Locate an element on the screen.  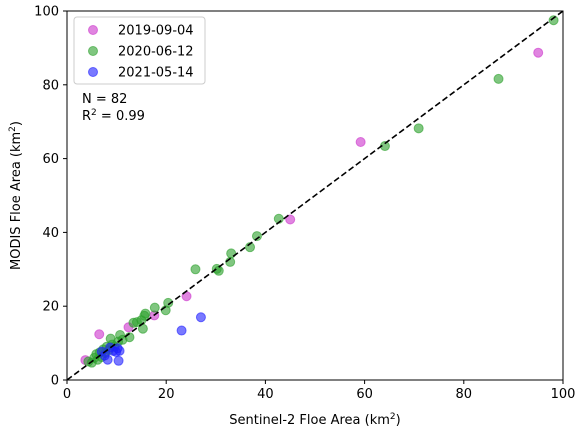
legend-box is located at coordinates (139, 50).